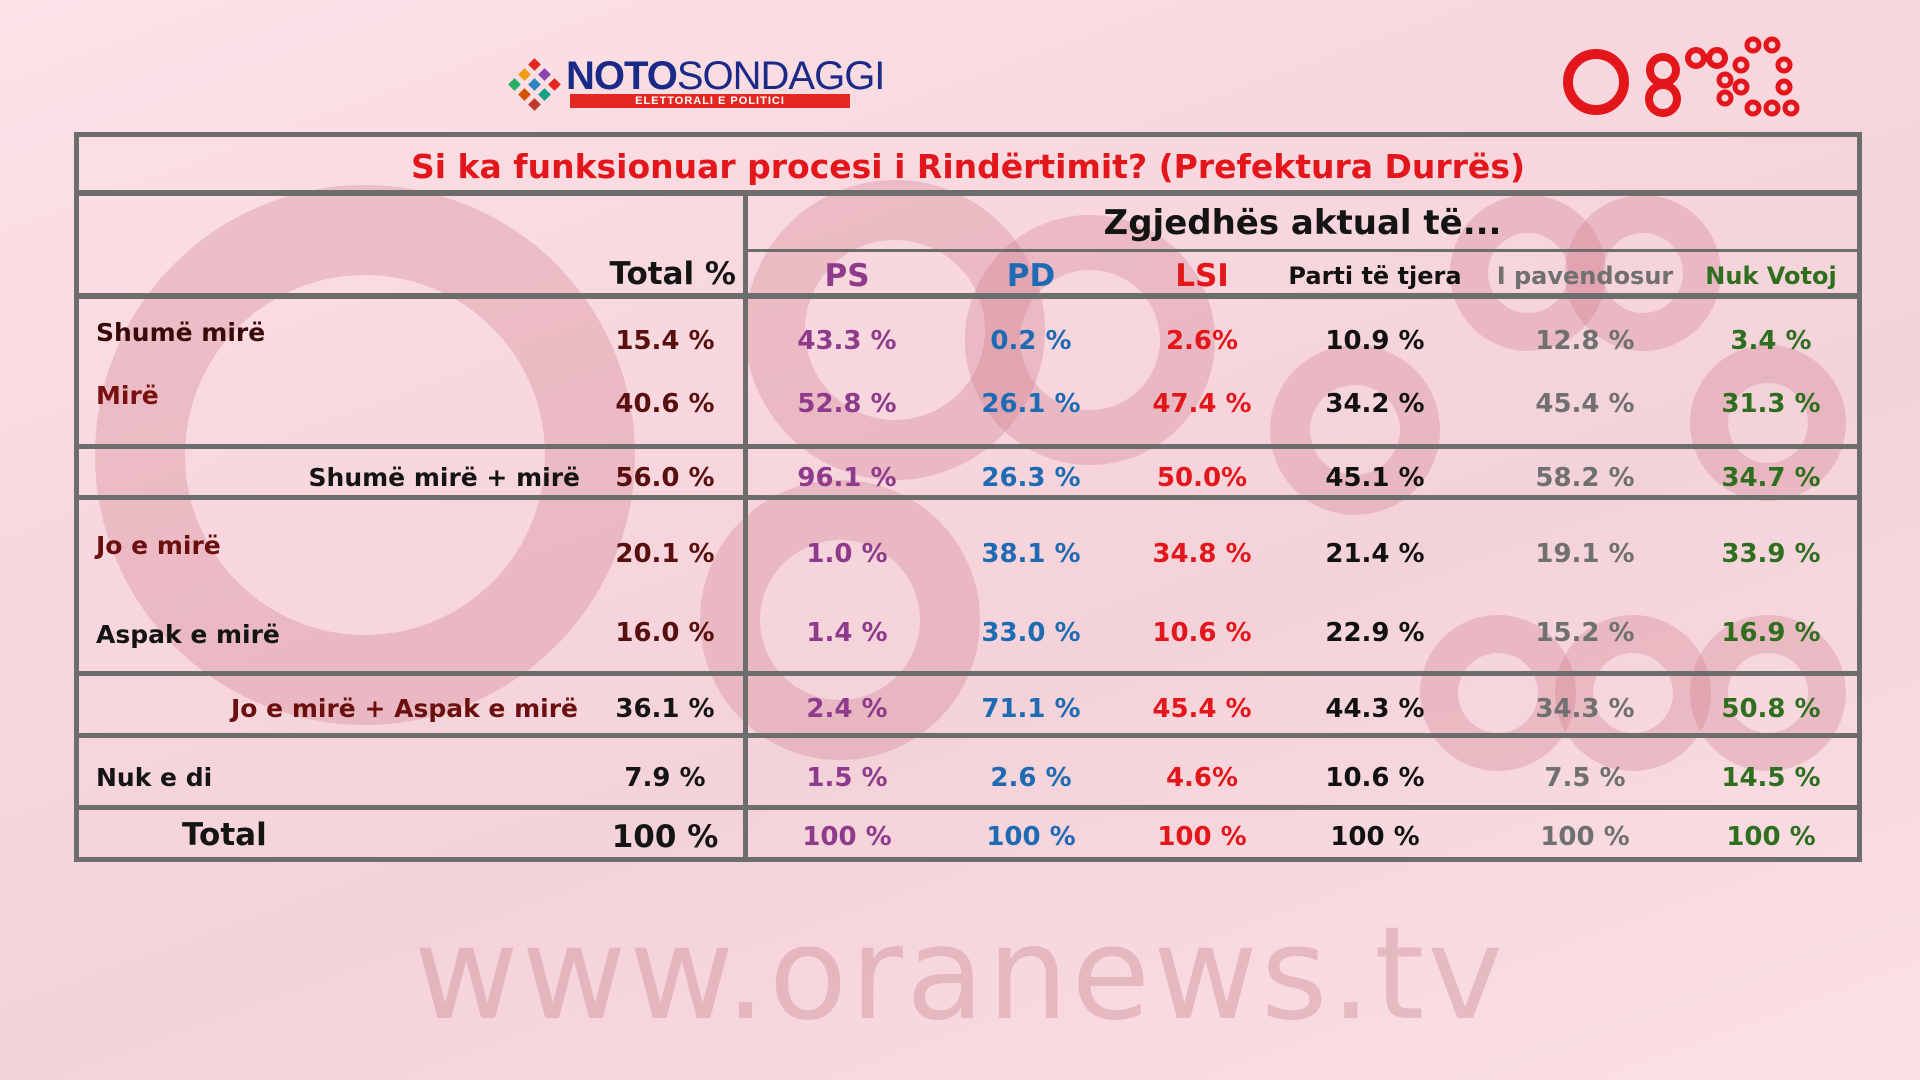 This screenshot has height=1080, width=1920. Describe the element at coordinates (181, 332) in the screenshot. I see `row-label: Shumë mirë` at that location.